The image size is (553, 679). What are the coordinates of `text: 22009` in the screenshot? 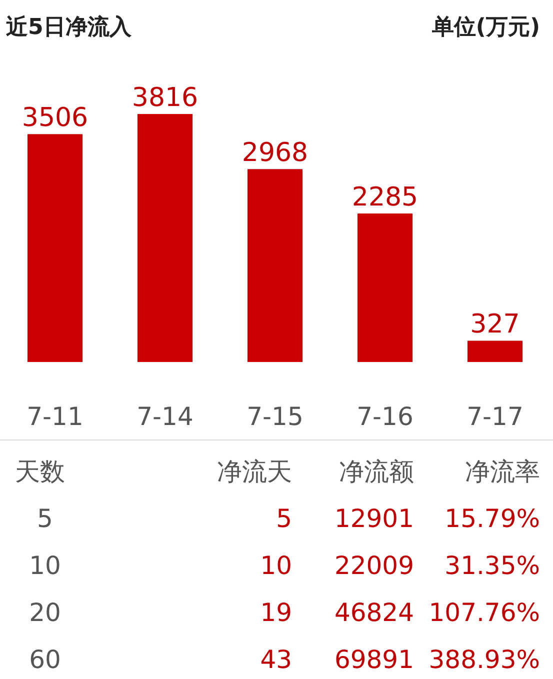 It's located at (374, 565).